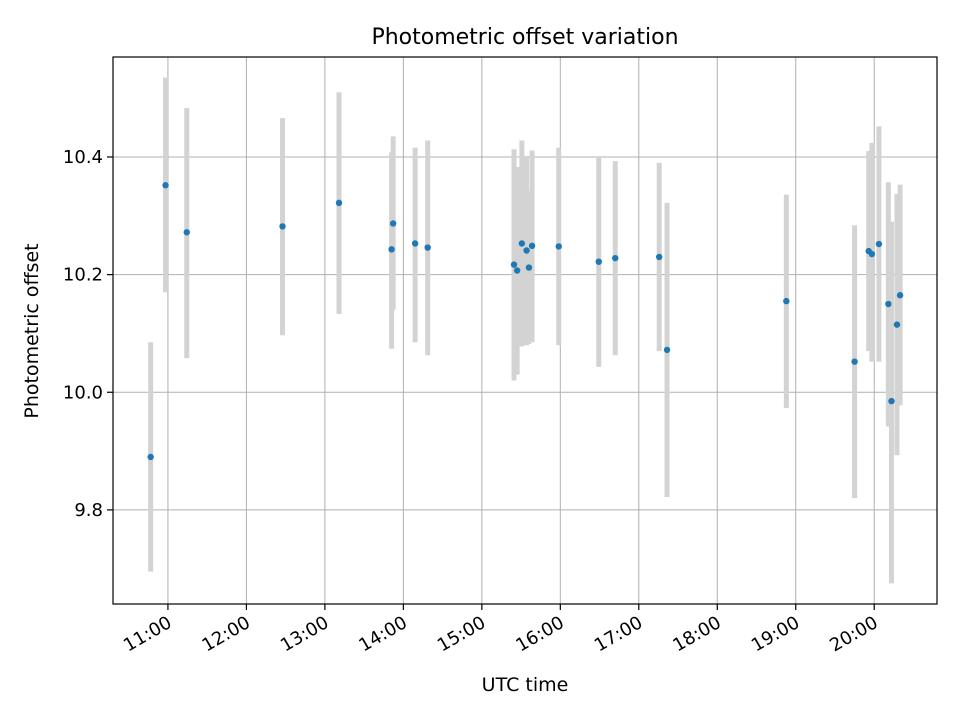 The height and width of the screenshot is (720, 960). I want to click on y-tick-label: 10.2, so click(83, 275).